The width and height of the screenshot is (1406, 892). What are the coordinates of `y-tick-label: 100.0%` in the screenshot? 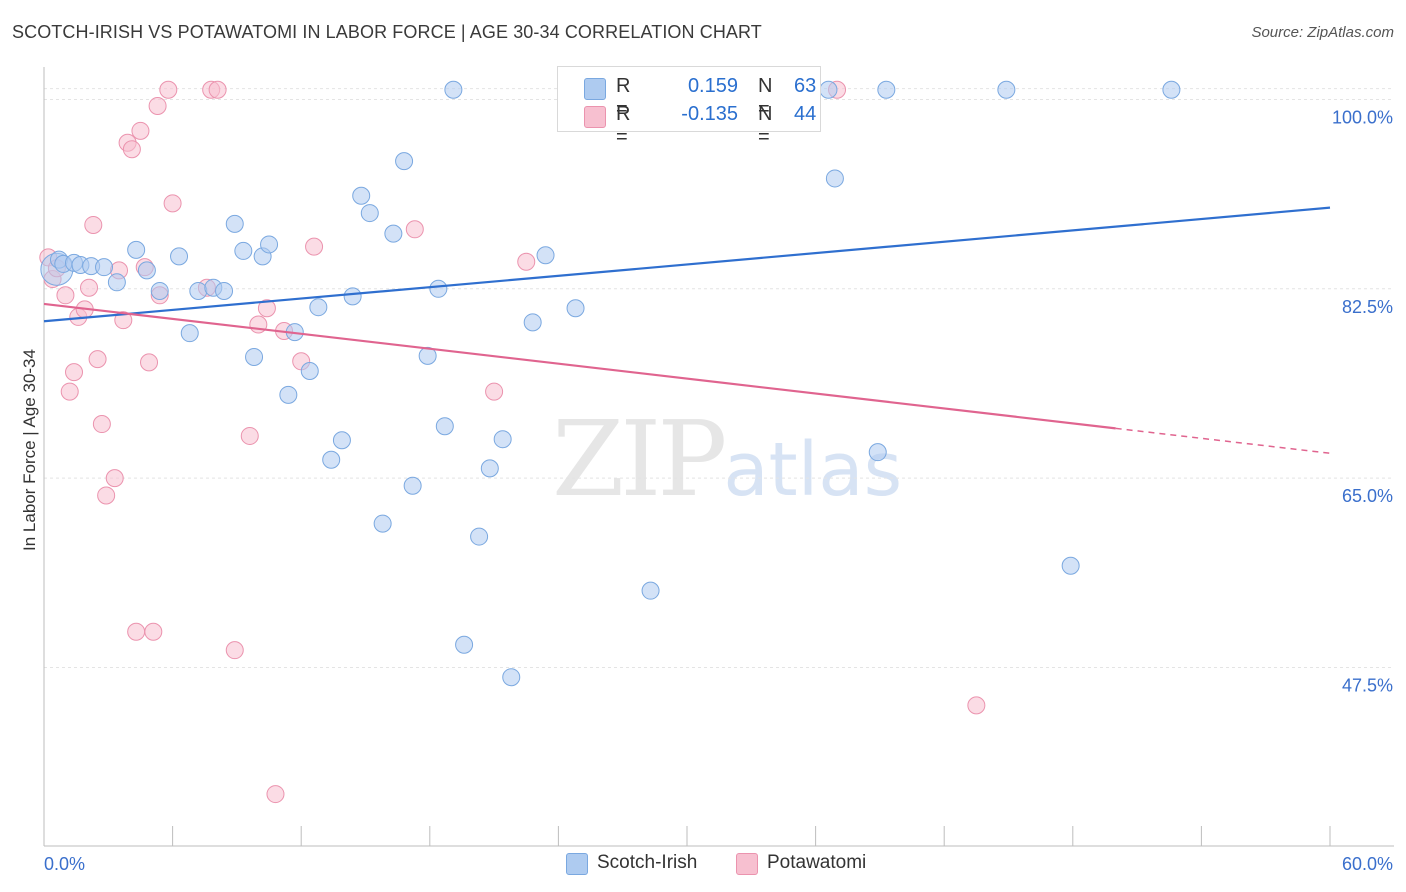 It's located at (1362, 117).